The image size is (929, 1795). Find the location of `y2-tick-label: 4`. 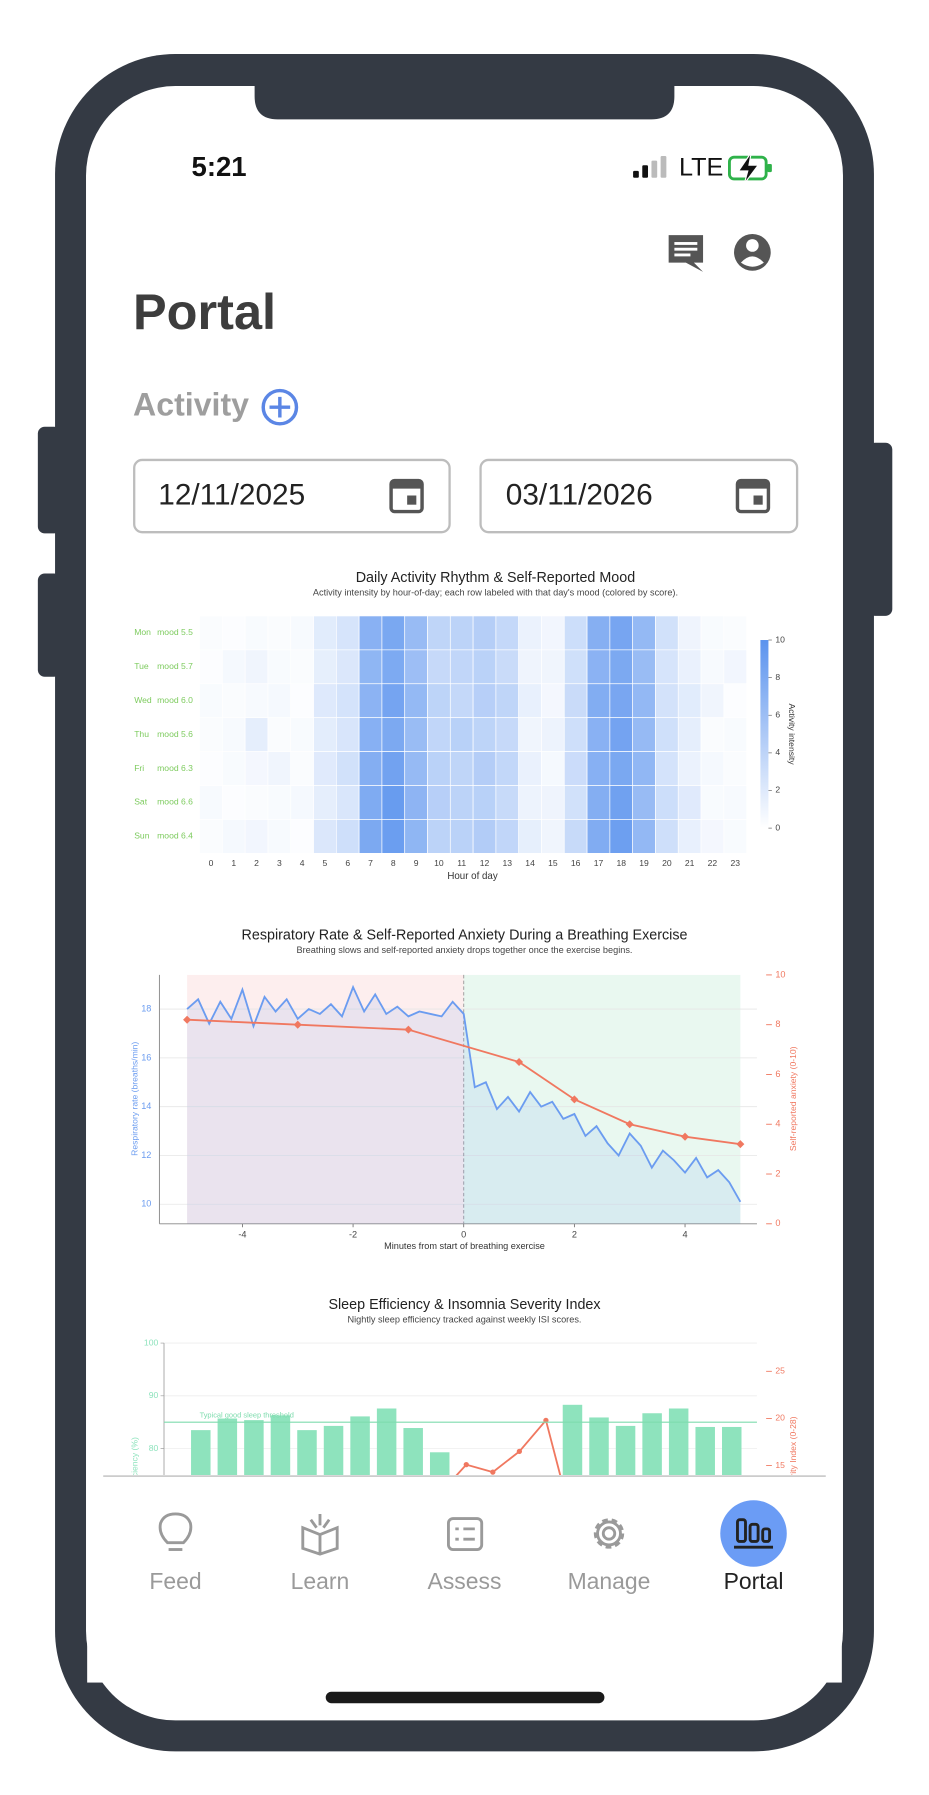

y2-tick-label: 4 is located at coordinates (777, 1124).